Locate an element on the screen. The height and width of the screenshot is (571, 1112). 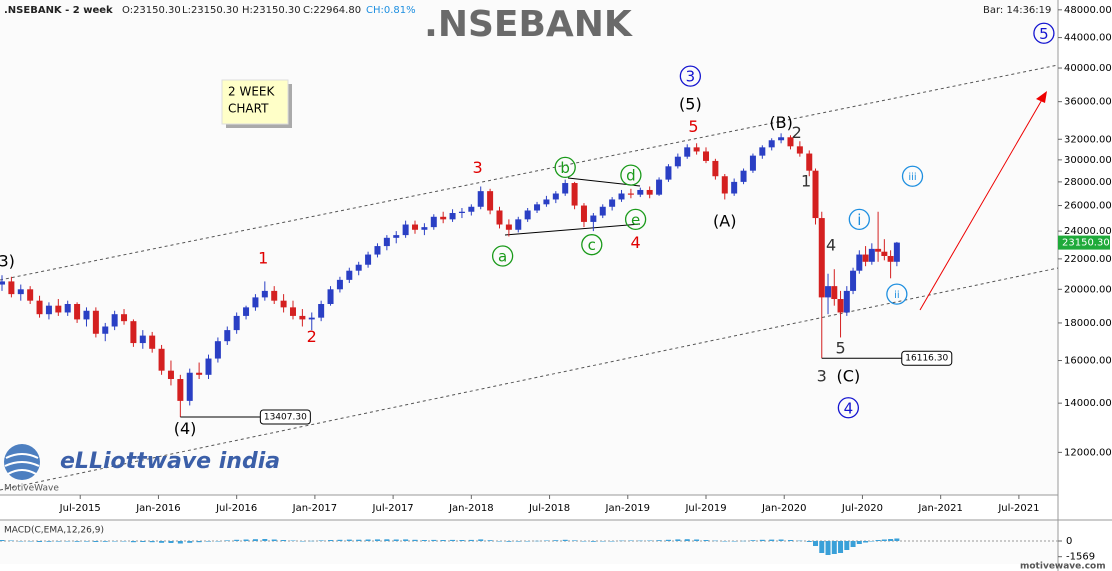
triangle-line is located at coordinates (572, 229).